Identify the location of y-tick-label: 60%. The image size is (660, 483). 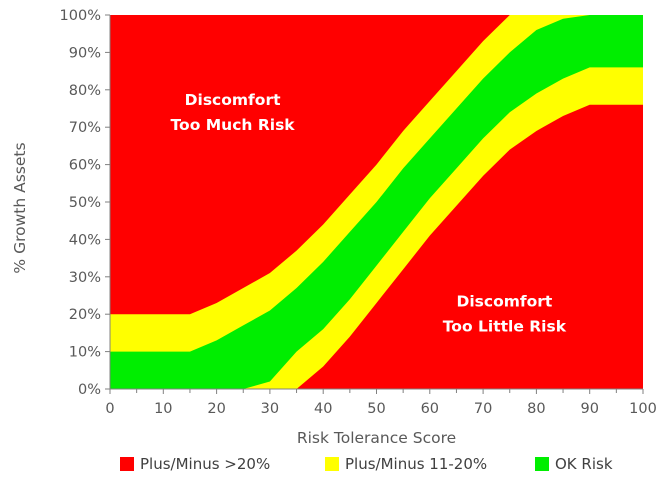
(85, 166).